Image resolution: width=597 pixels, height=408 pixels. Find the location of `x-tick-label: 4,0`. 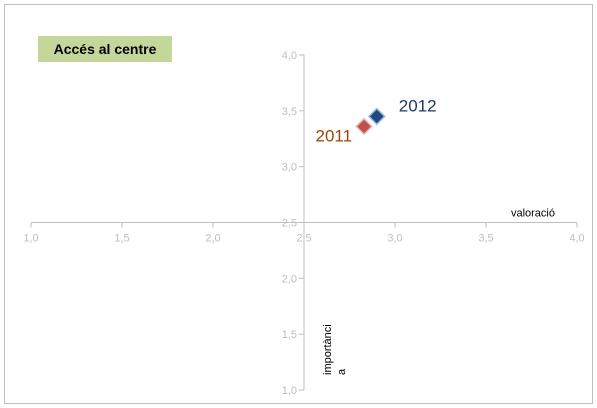

x-tick-label: 4,0 is located at coordinates (576, 239).